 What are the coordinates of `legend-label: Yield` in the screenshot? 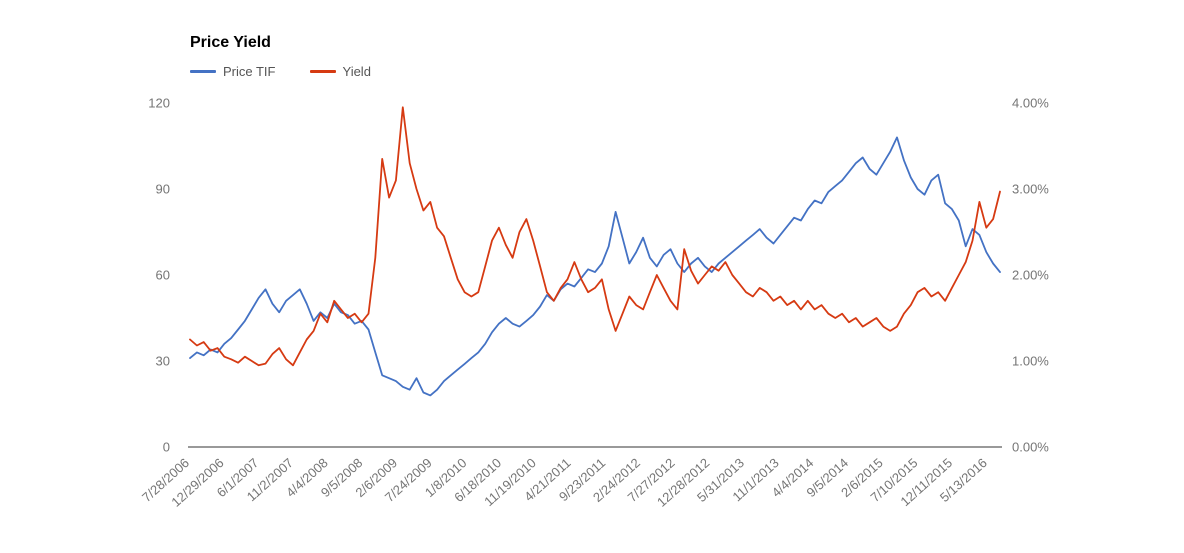 It's located at (356, 71).